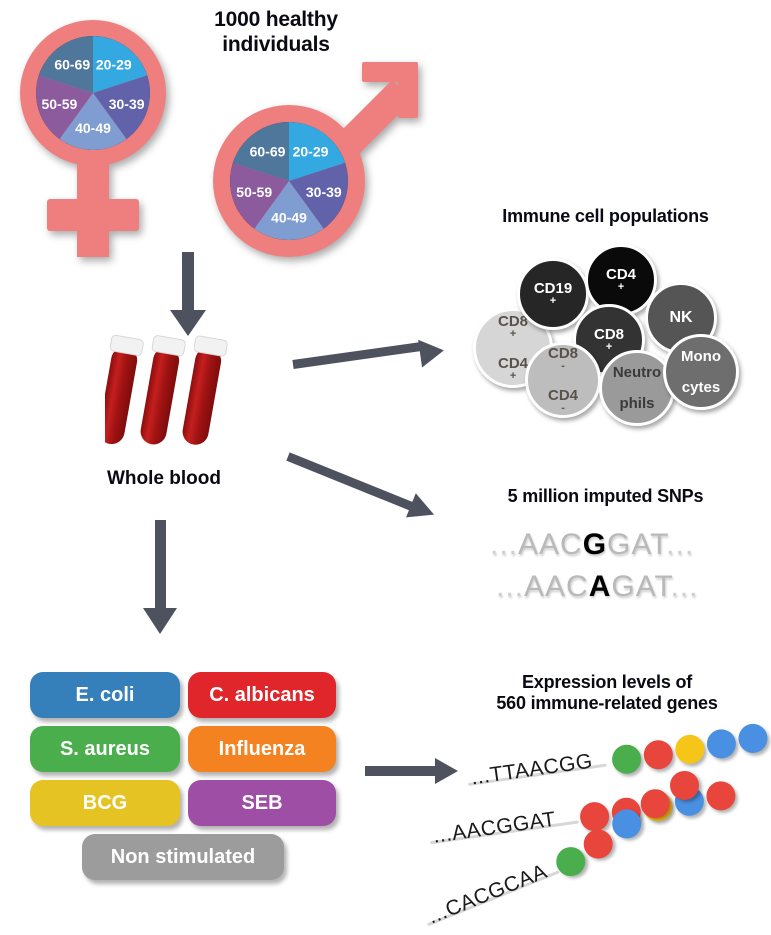  I want to click on stimulus-e-coli-label: E. coli, so click(105, 694).